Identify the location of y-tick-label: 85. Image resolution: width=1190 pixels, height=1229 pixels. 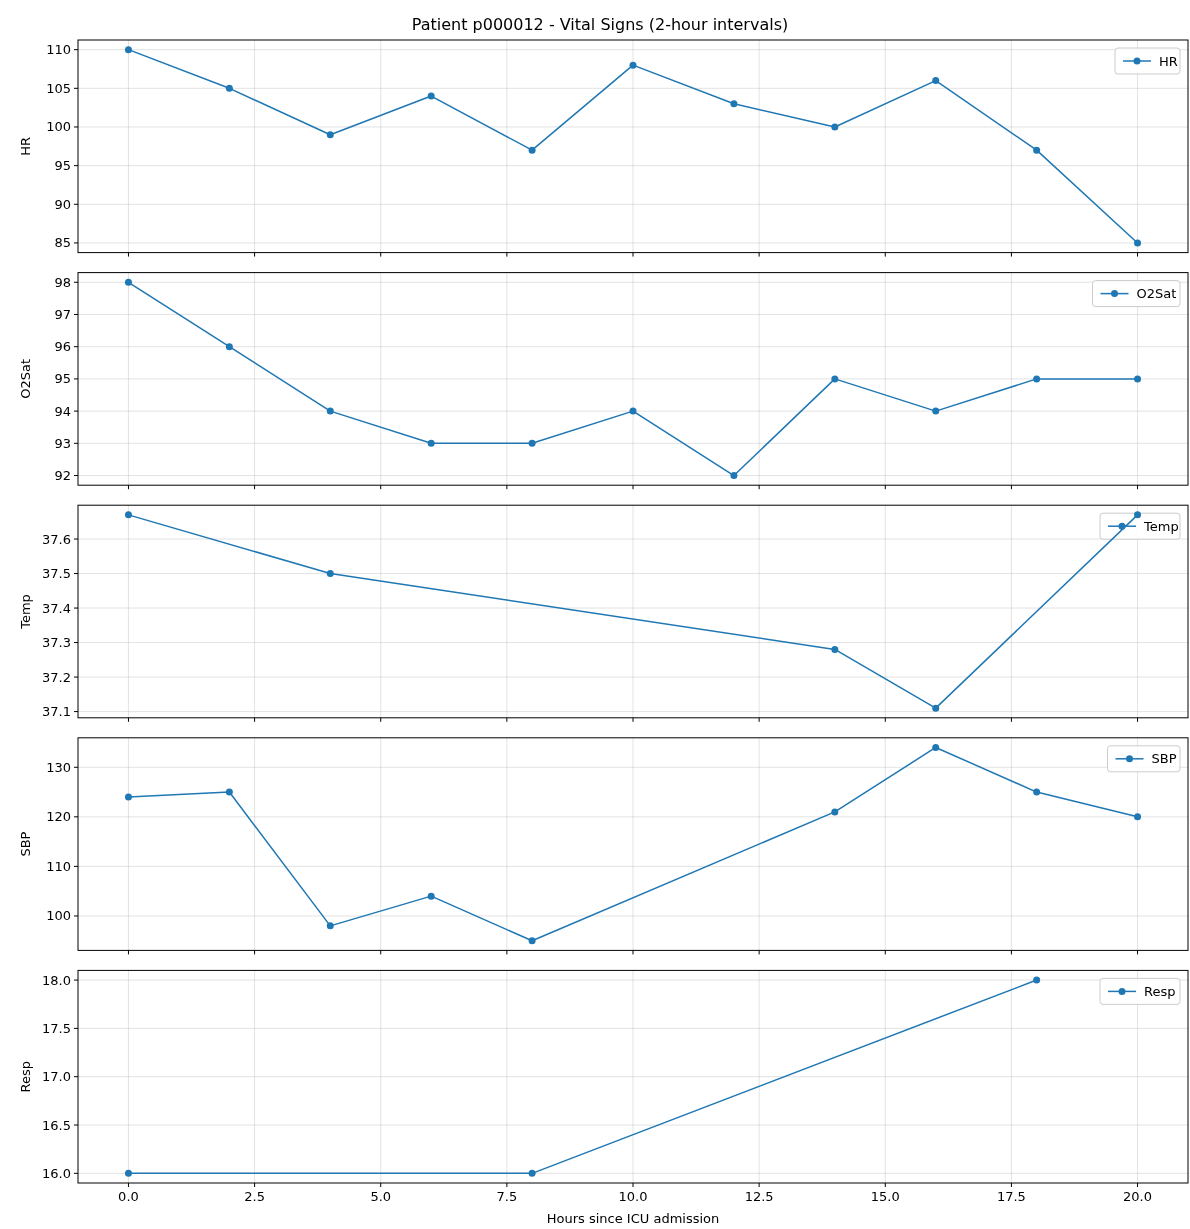
(62, 243).